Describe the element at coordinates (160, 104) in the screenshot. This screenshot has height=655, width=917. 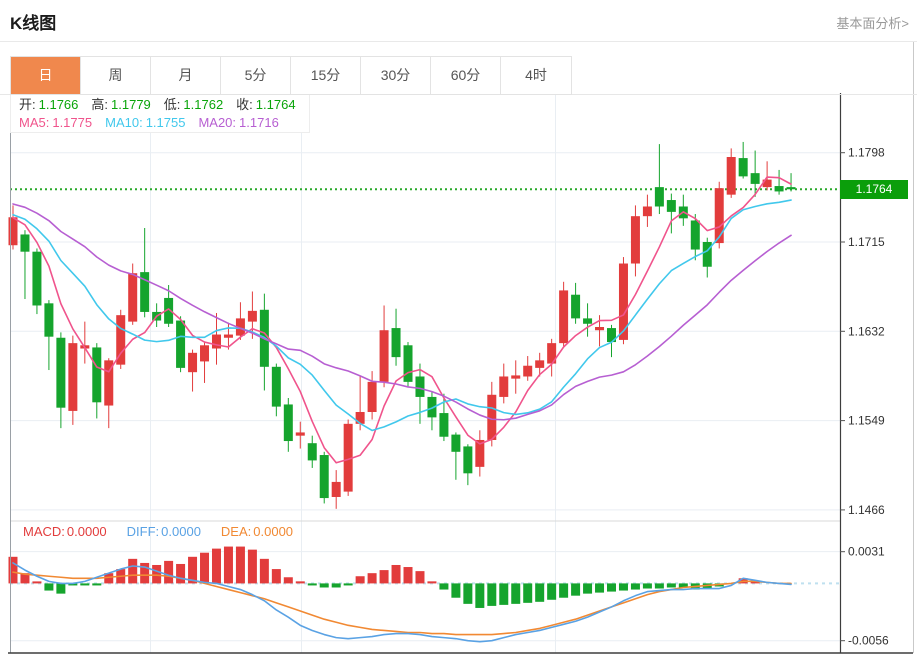
I see `ohlc-row: 开: 1.1766 高: 1.1779 低: 1.1762 收: 1.1764` at that location.